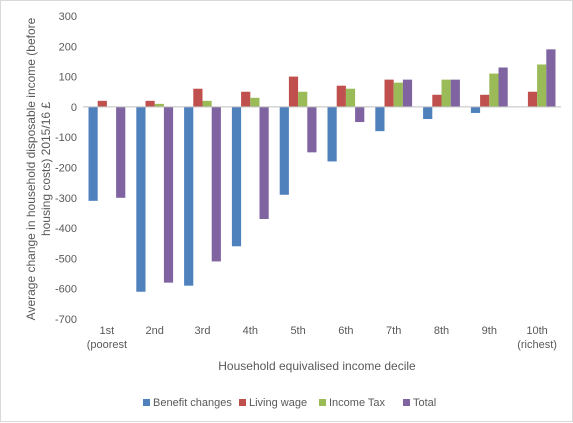 This screenshot has width=573, height=423. Describe the element at coordinates (66, 290) in the screenshot. I see `y-tick-label: -600` at that location.